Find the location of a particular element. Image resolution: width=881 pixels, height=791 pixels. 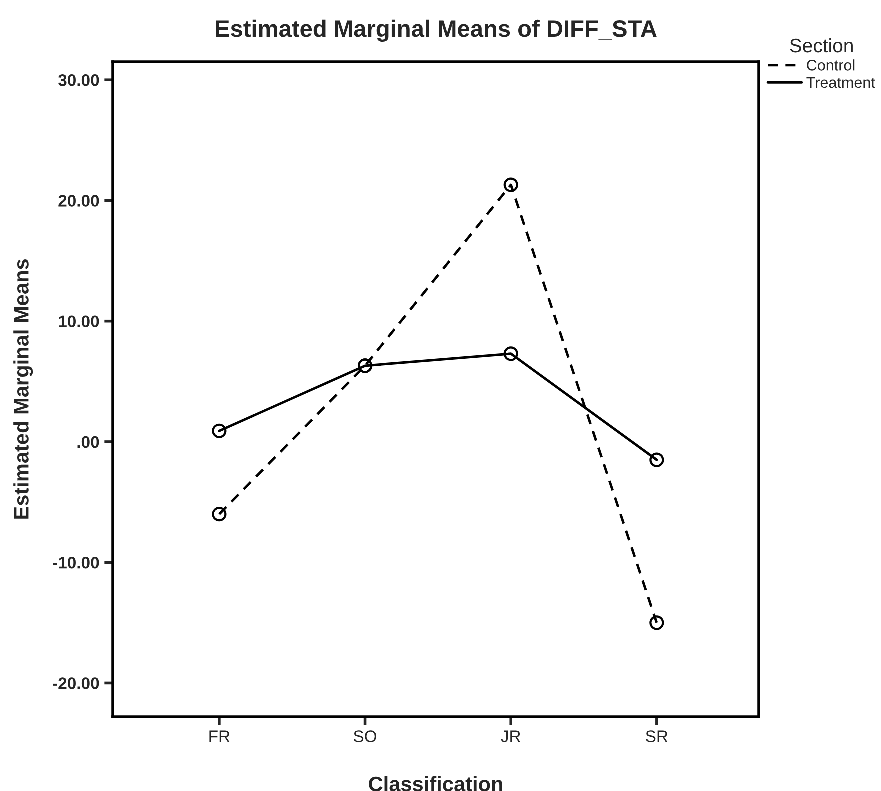

y-tick-label: 20.00 is located at coordinates (79, 201).